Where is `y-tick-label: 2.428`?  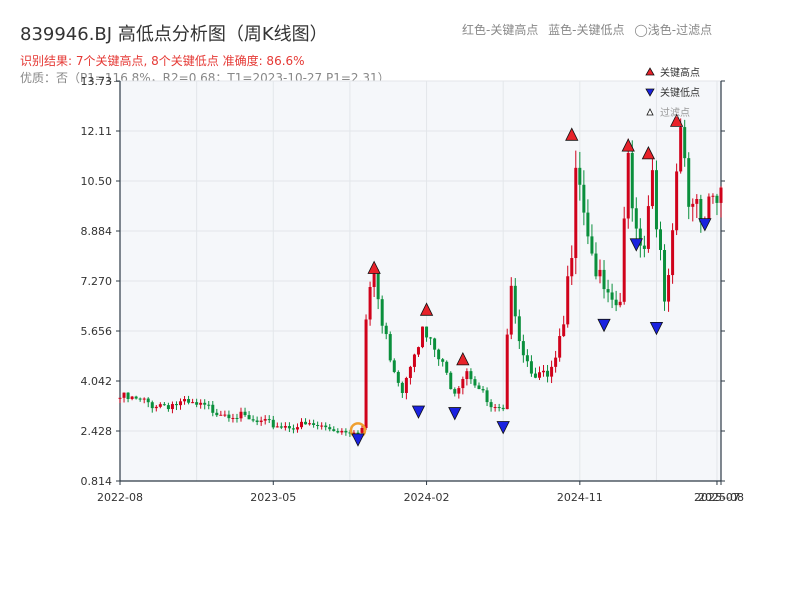 y-tick-label: 2.428 is located at coordinates (97, 431).